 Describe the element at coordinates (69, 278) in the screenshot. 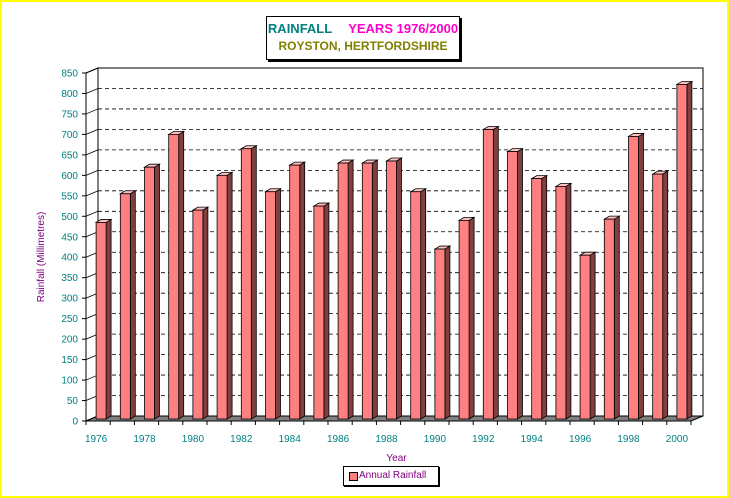

I see `y-tick-label: 350` at that location.